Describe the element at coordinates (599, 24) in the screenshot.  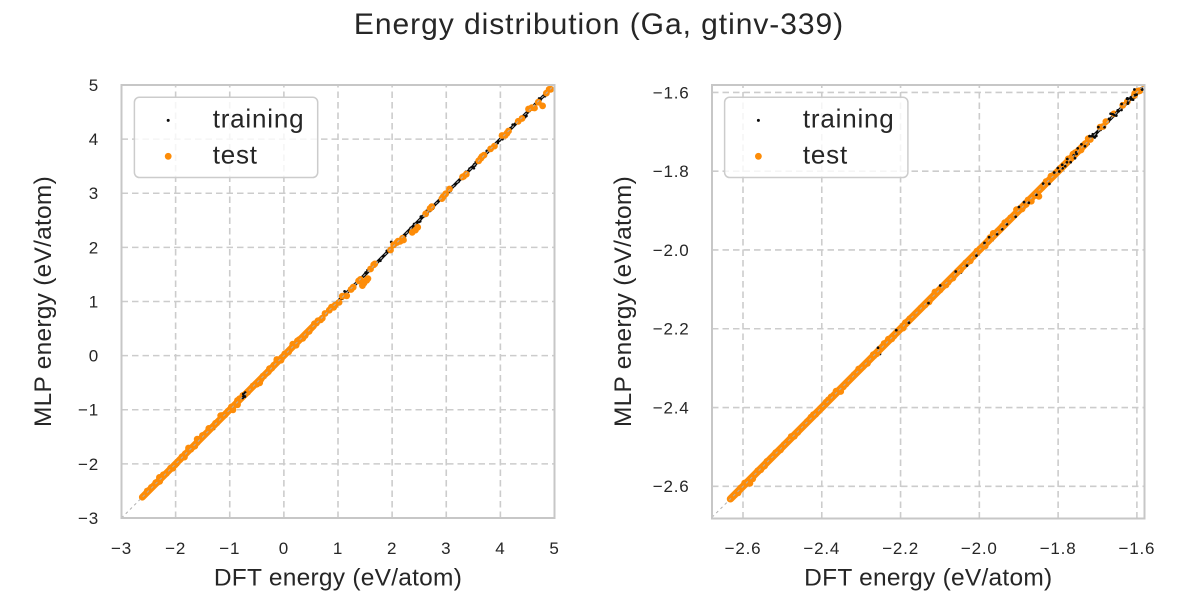
I see `svg-text:Energy distribution (Ga, gtinv: Energy distribution (Ga, gtinv-339)` at that location.